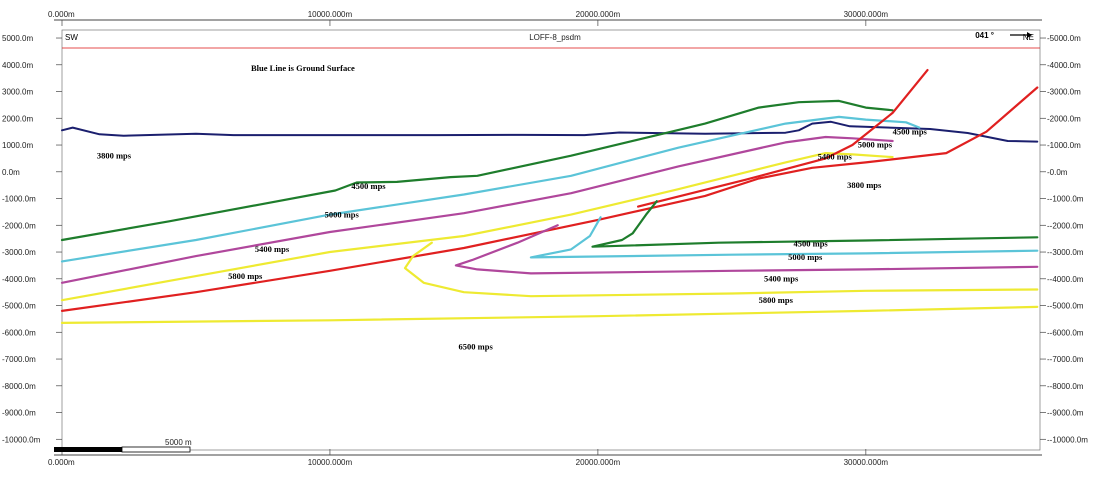 The width and height of the screenshot is (1100, 480). Describe the element at coordinates (330, 14) in the screenshot. I see `x-tick-label-top: 10000.000m` at that location.